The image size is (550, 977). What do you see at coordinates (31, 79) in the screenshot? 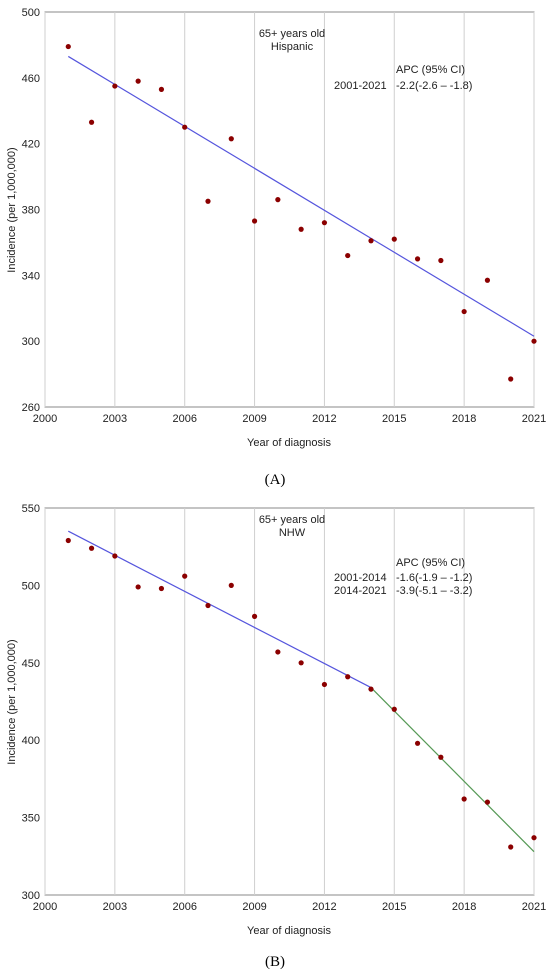
I see `y-tick-label: 460` at bounding box center [31, 79].